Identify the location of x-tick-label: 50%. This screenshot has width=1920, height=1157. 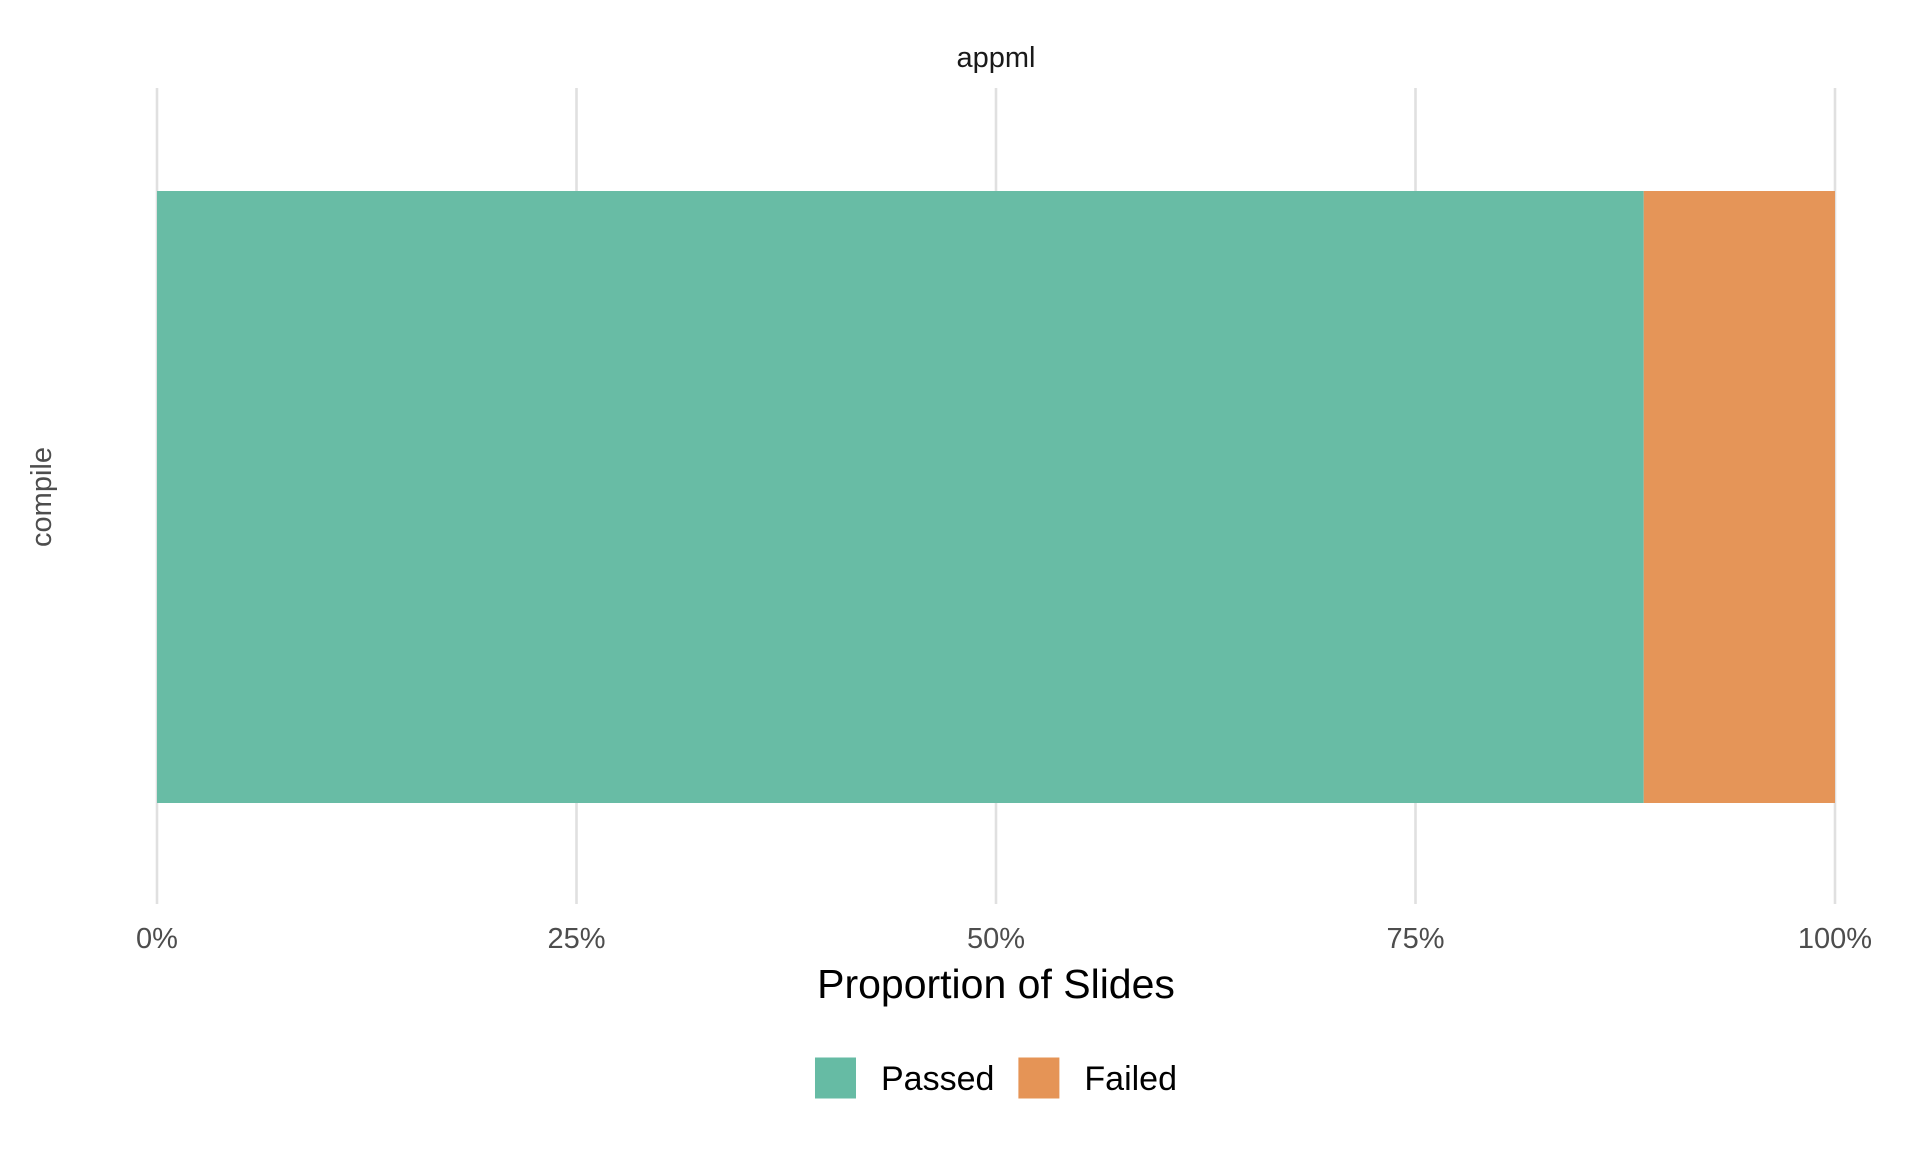
(996, 939).